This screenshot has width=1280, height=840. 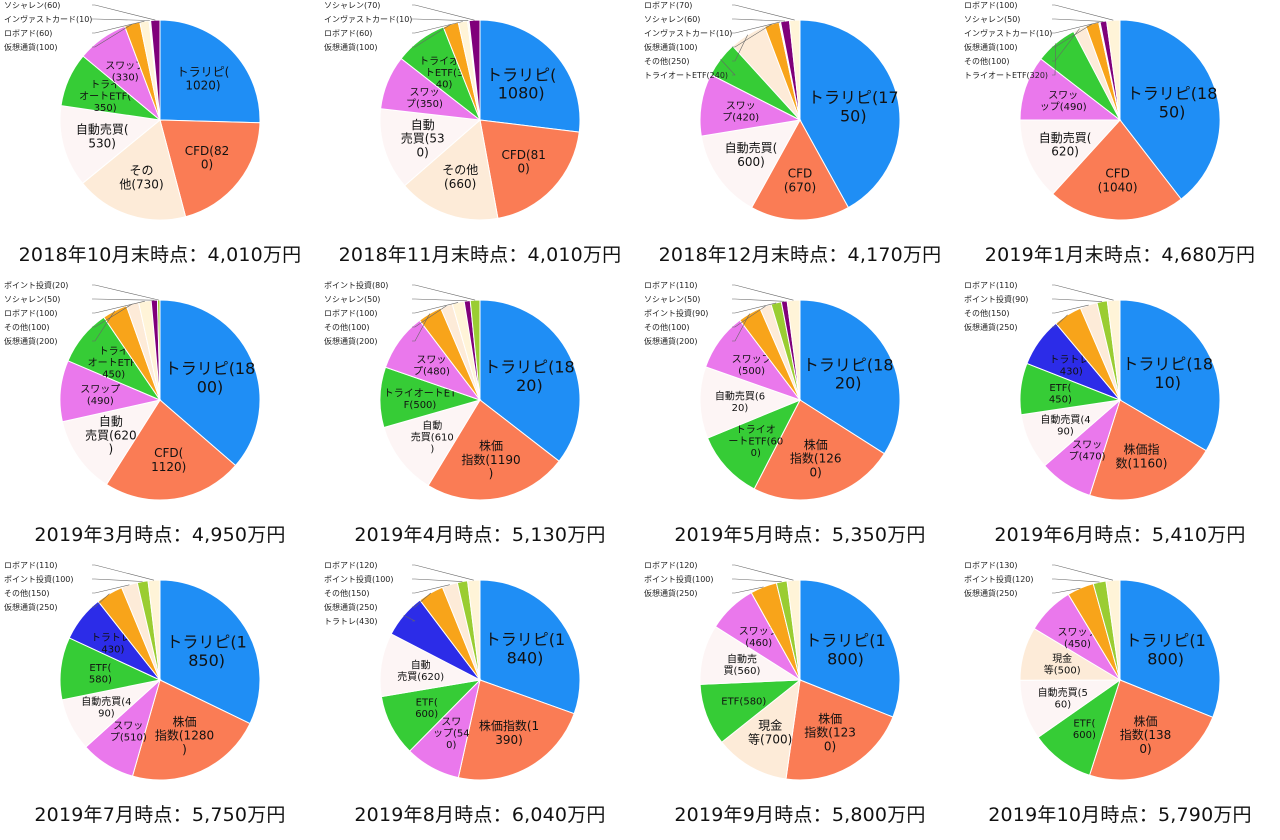 What do you see at coordinates (460, 177) in the screenshot?
I see `slice-label-e3819de381aee4bb96: その他(660)` at bounding box center [460, 177].